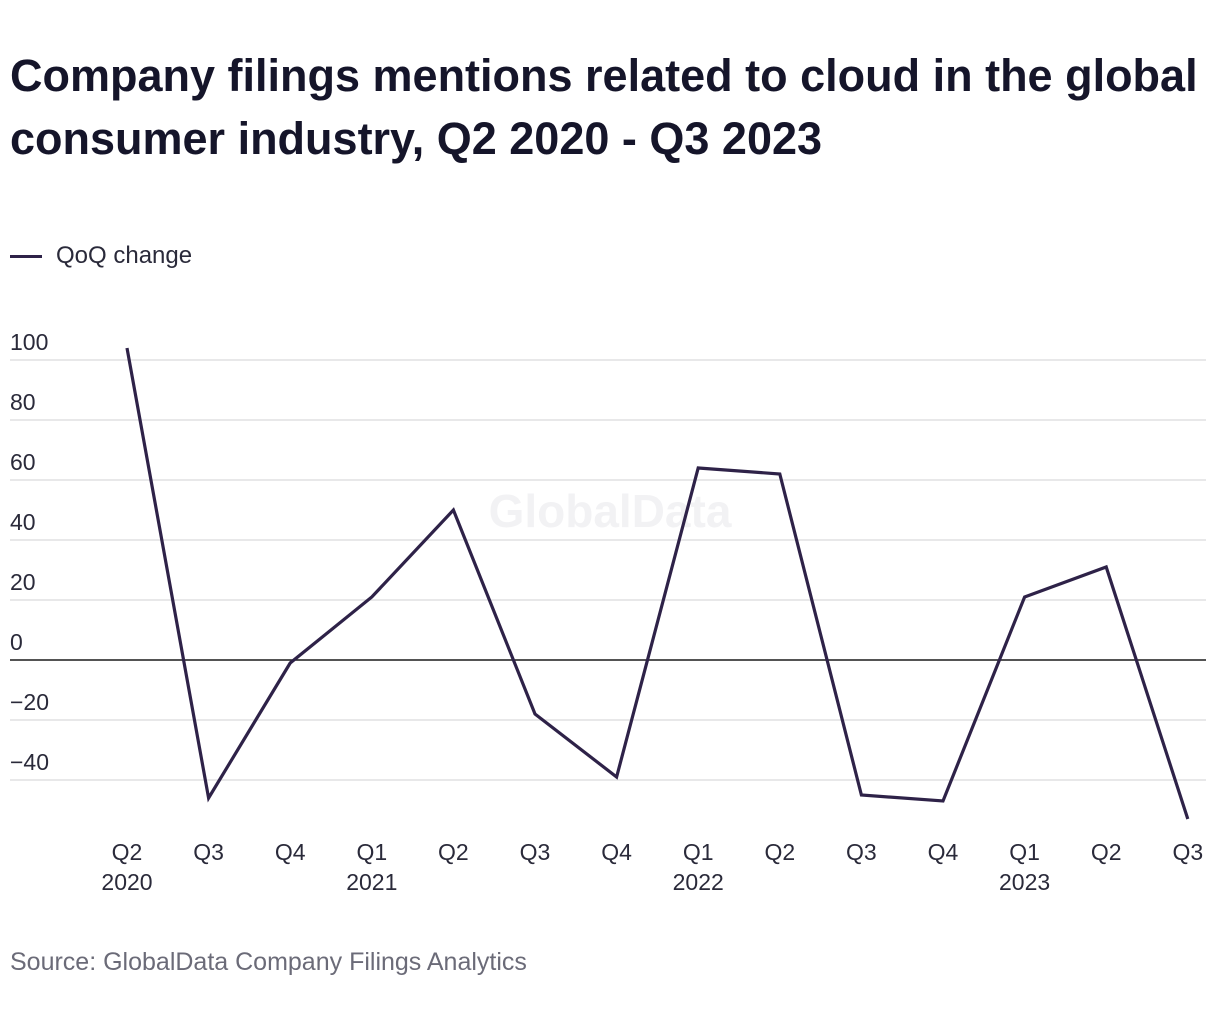 The width and height of the screenshot is (1220, 1020). Describe the element at coordinates (29, 342) in the screenshot. I see `y-tick-label: 100` at that location.